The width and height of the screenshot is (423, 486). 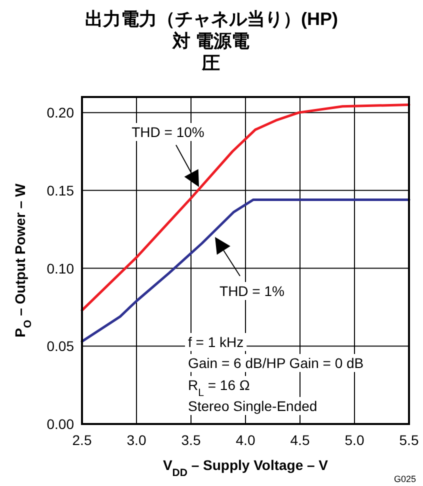 I want to click on text: G025, so click(x=405, y=479).